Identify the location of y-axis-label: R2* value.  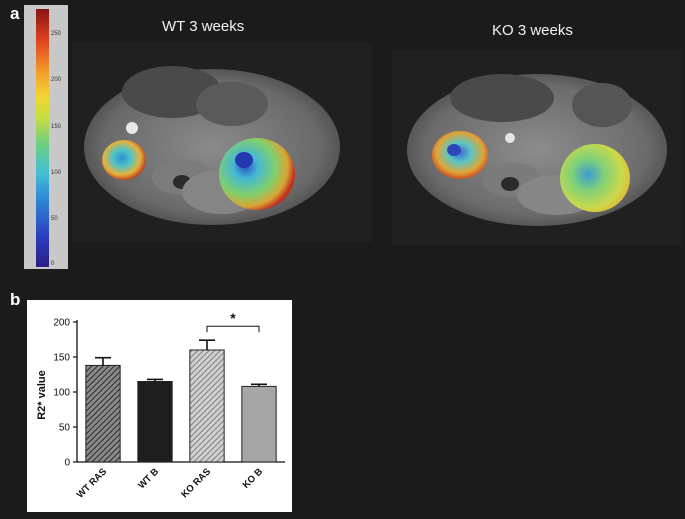
(42, 395).